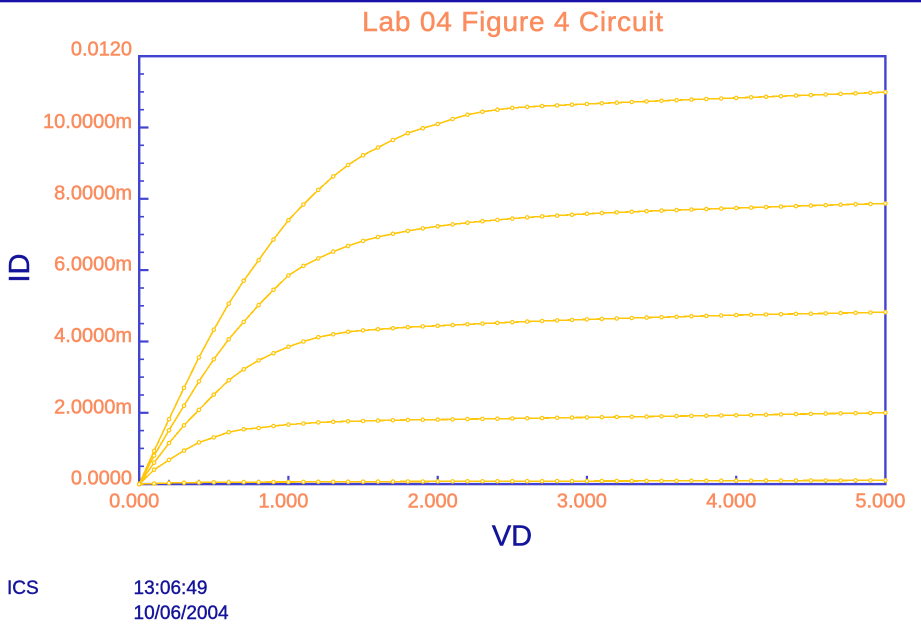 The image size is (921, 632). Describe the element at coordinates (93, 193) in the screenshot. I see `svg-text: 8.0000m` at that location.